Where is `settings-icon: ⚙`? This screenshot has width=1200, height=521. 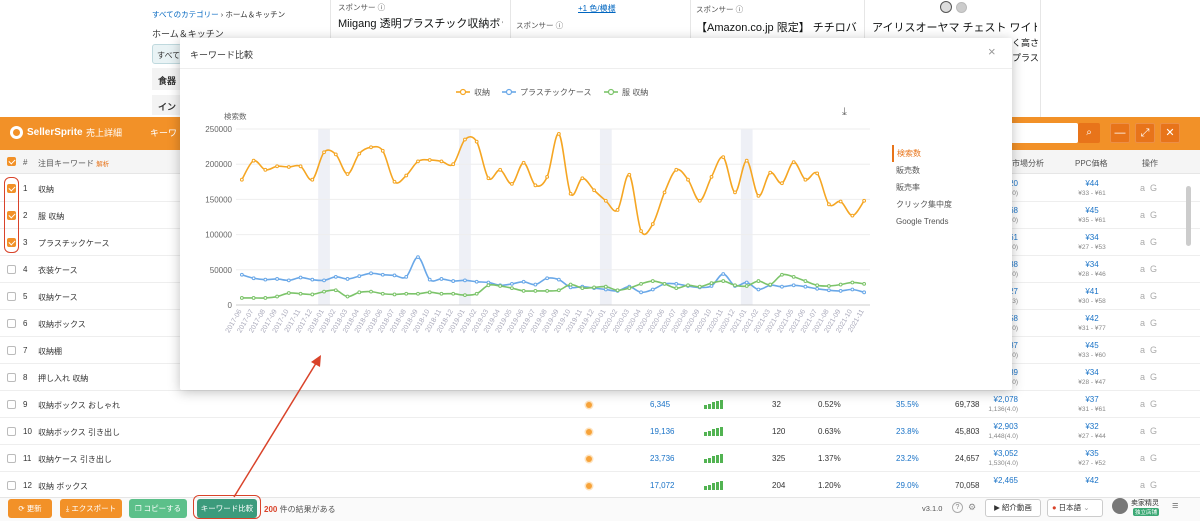
settings-icon: ⚙ is located at coordinates (972, 507).